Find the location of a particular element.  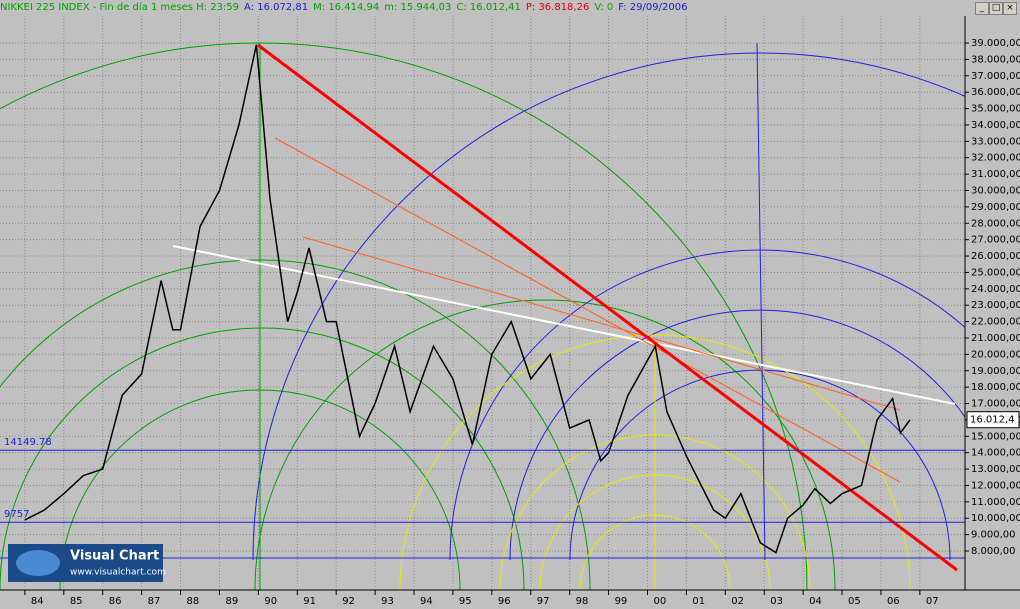

logo-url: www.visualchart.com is located at coordinates (118, 573).